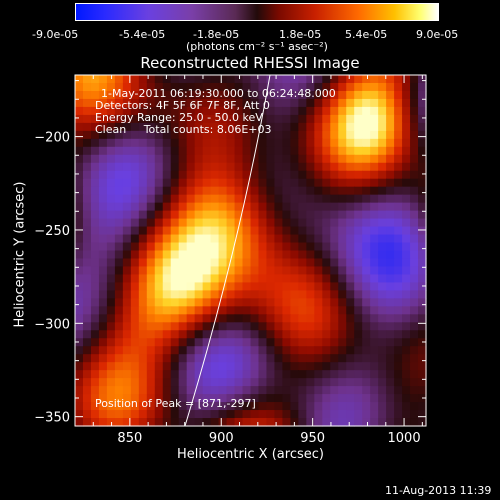  I want to click on colorbar, so click(257, 12).